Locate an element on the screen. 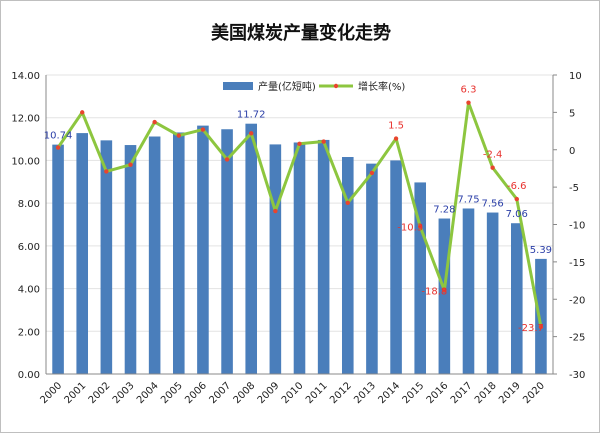 The image size is (600, 434). x-tick-label: 2012 is located at coordinates (341, 393).